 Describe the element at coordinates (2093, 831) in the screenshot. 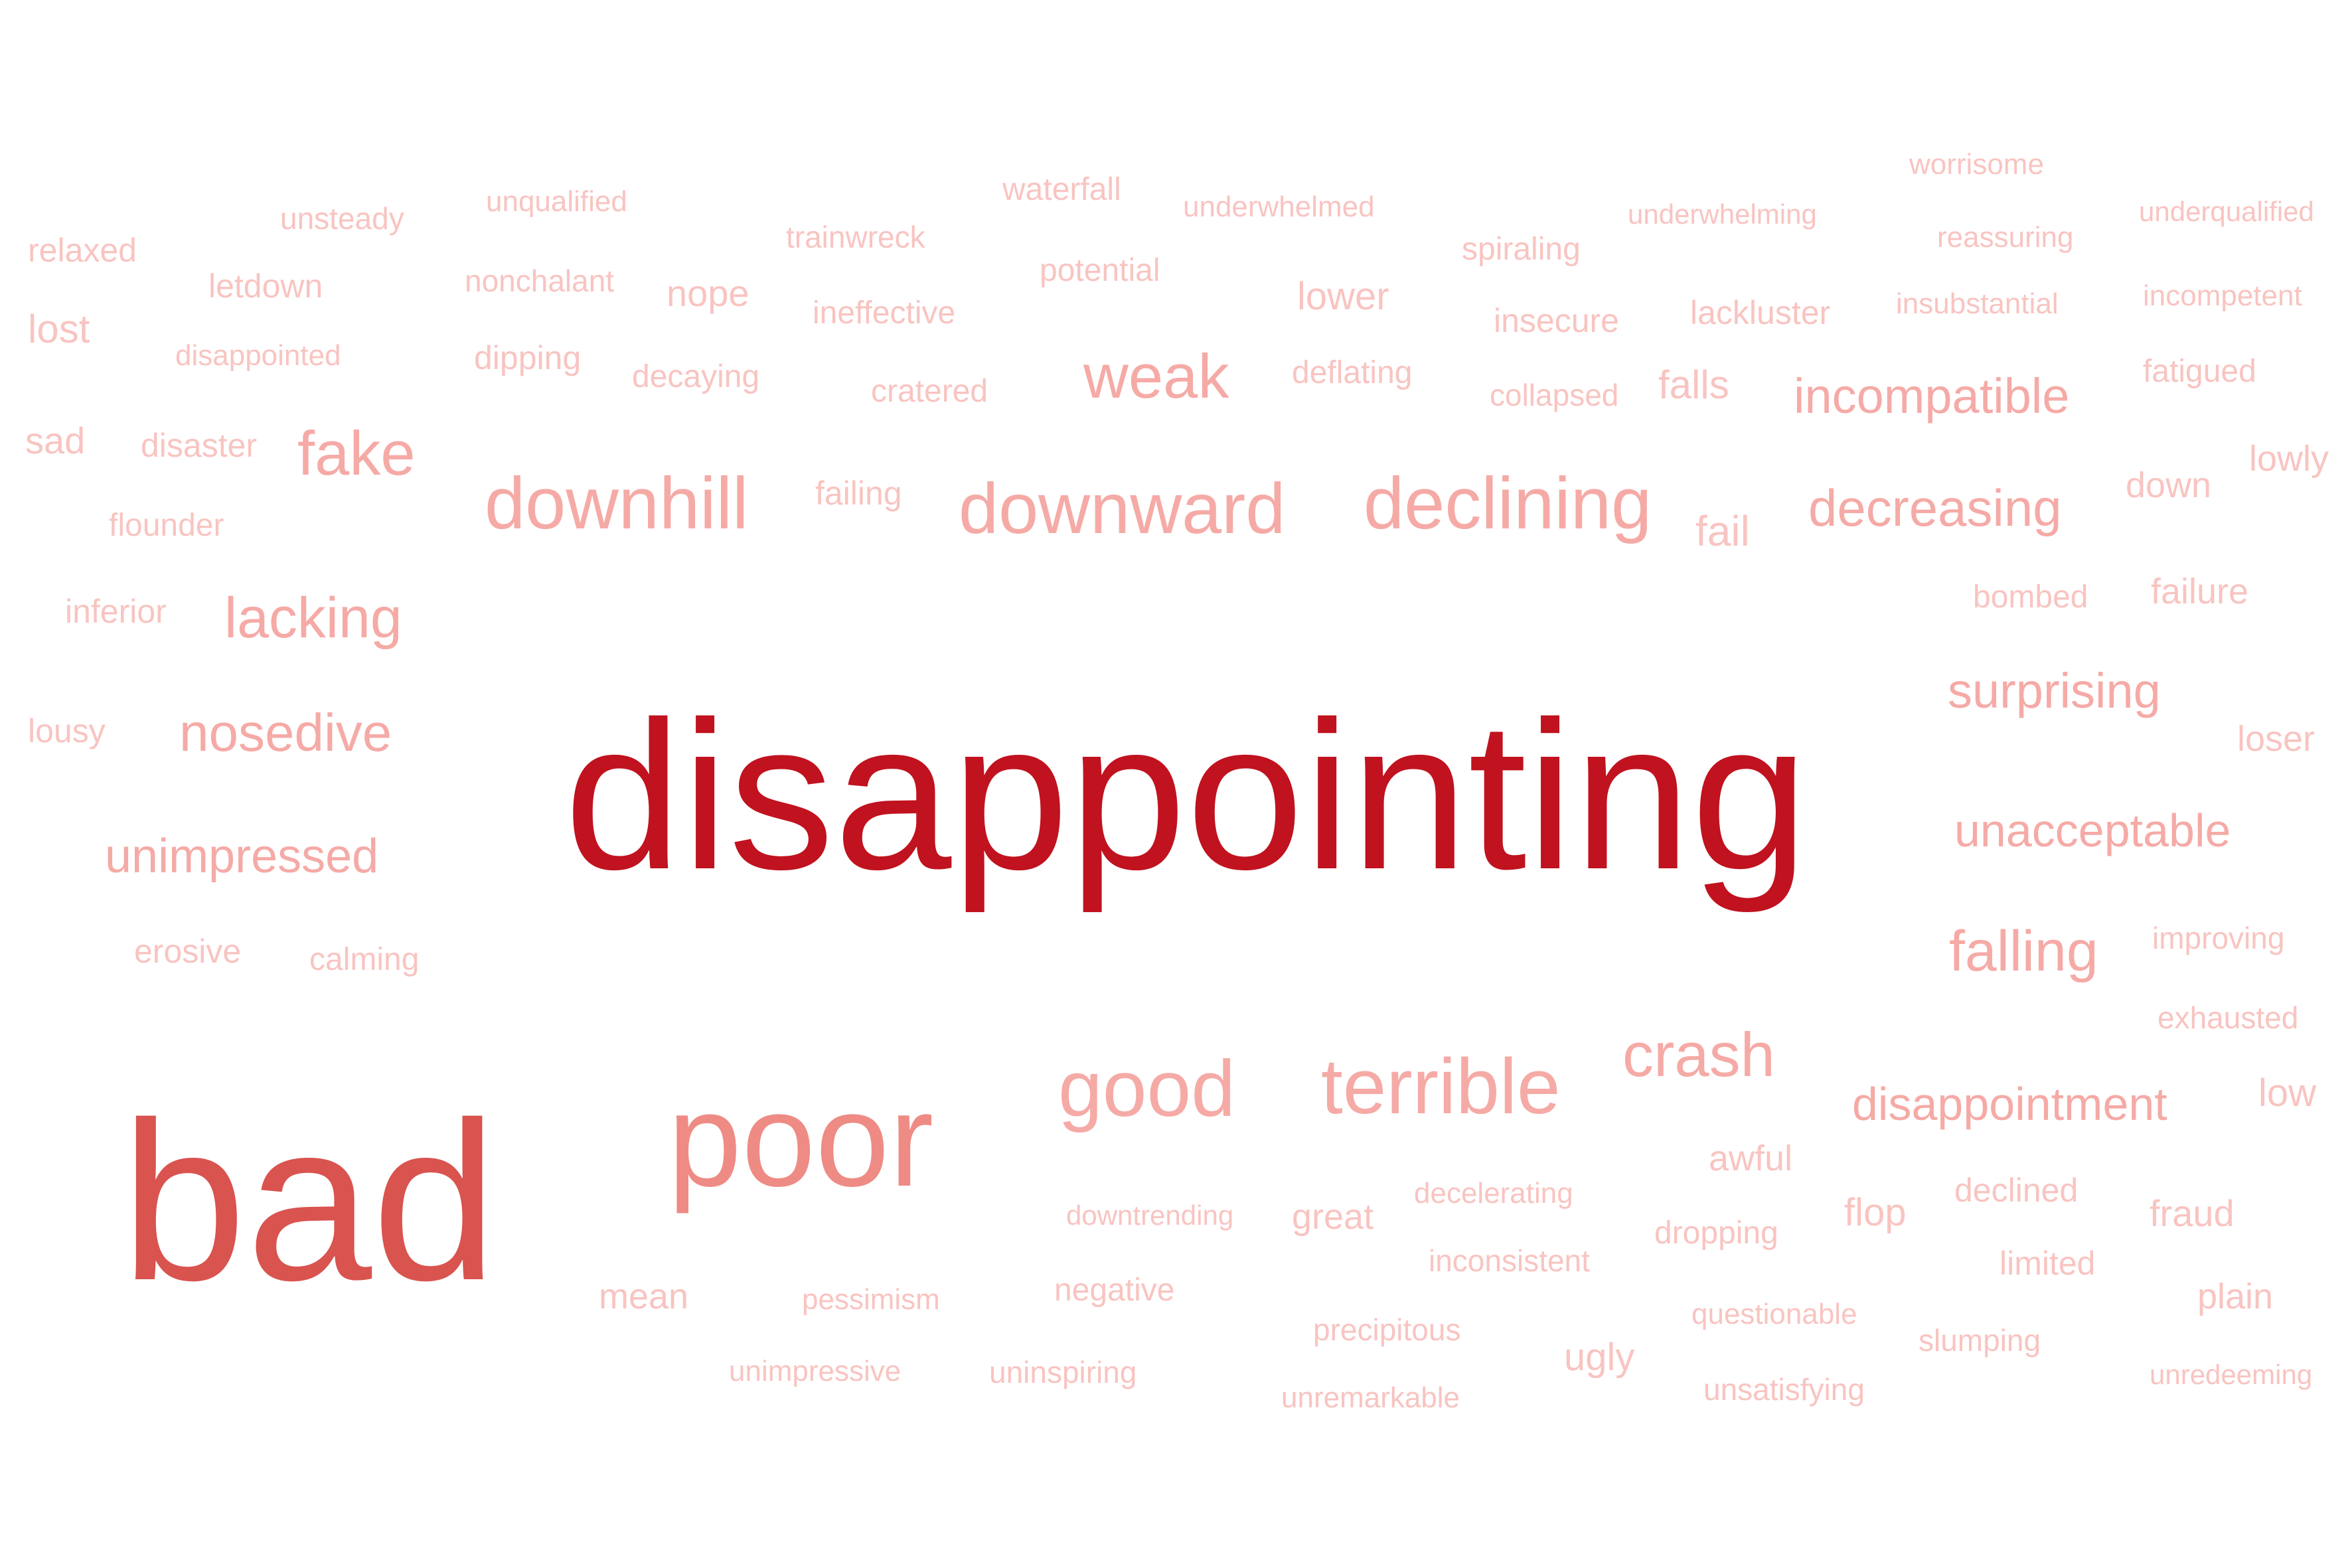

I see `word-unacceptable: unacceptable` at that location.